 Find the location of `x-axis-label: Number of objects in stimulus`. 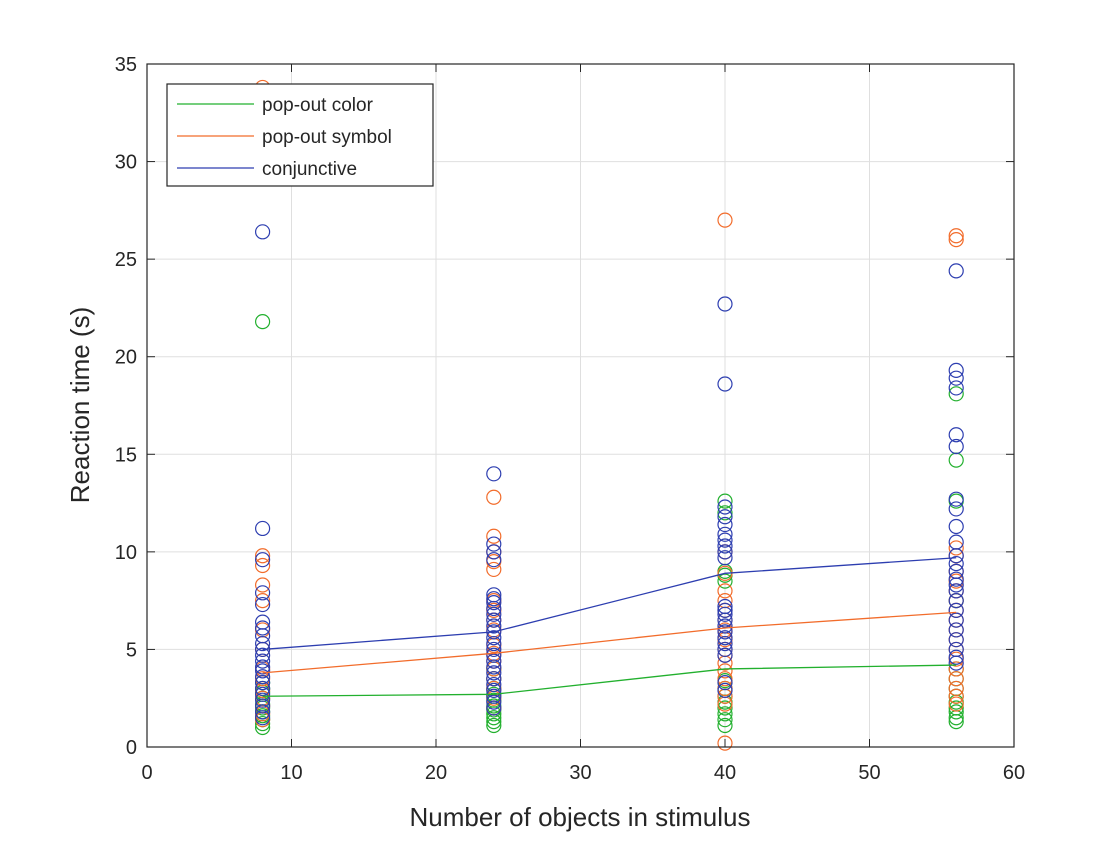

x-axis-label: Number of objects in stimulus is located at coordinates (579, 817).